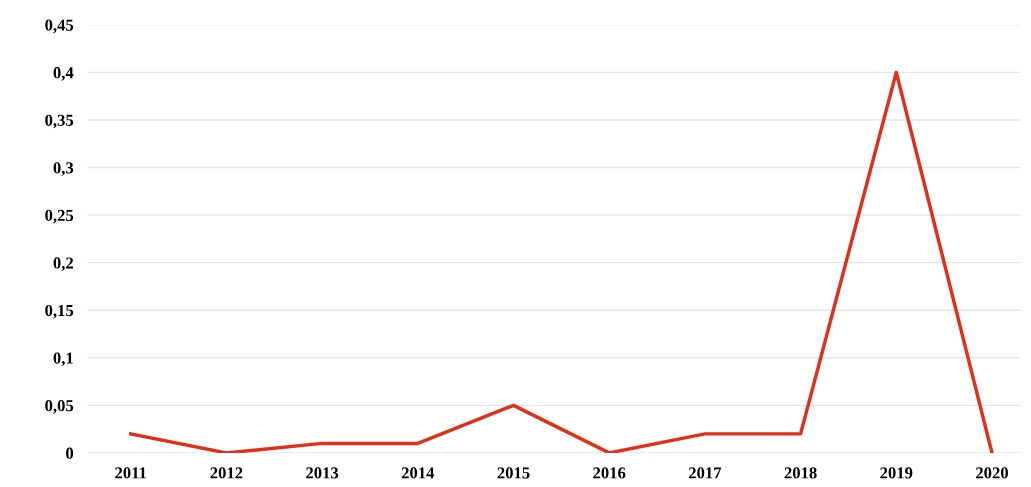  Describe the element at coordinates (70, 453) in the screenshot. I see `y-tick-label: 0` at that location.